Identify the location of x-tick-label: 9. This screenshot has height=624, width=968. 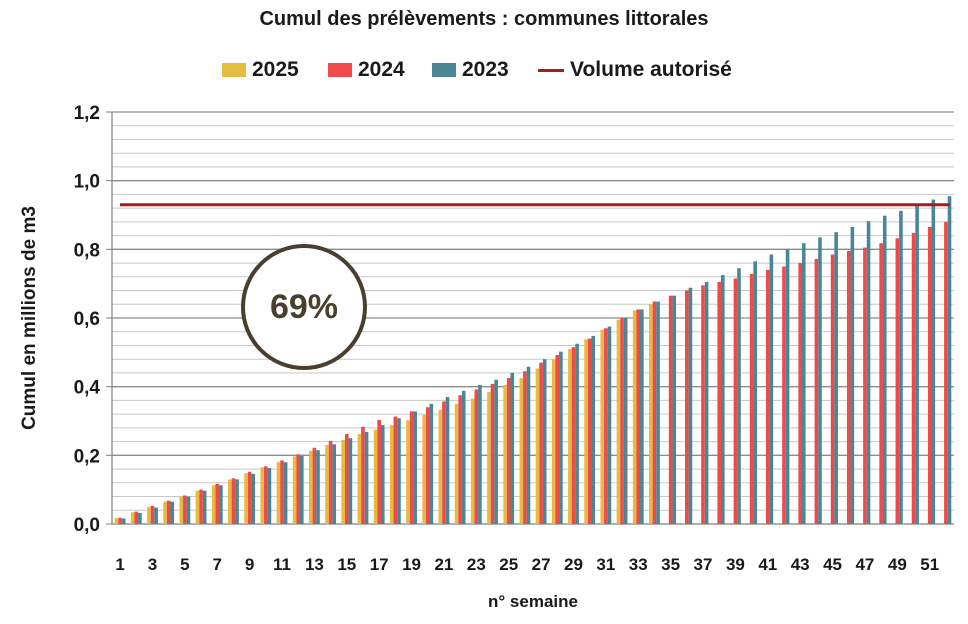
(249, 564).